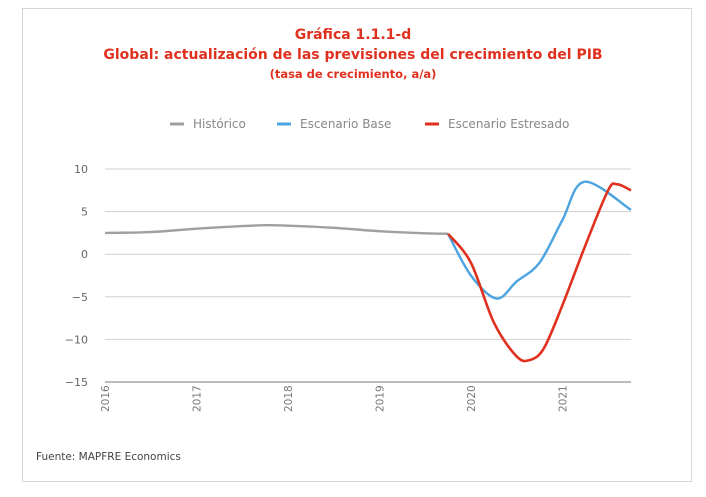 This screenshot has height=497, width=706. What do you see at coordinates (380, 398) in the screenshot?
I see `x-tick-label: 2019` at bounding box center [380, 398].